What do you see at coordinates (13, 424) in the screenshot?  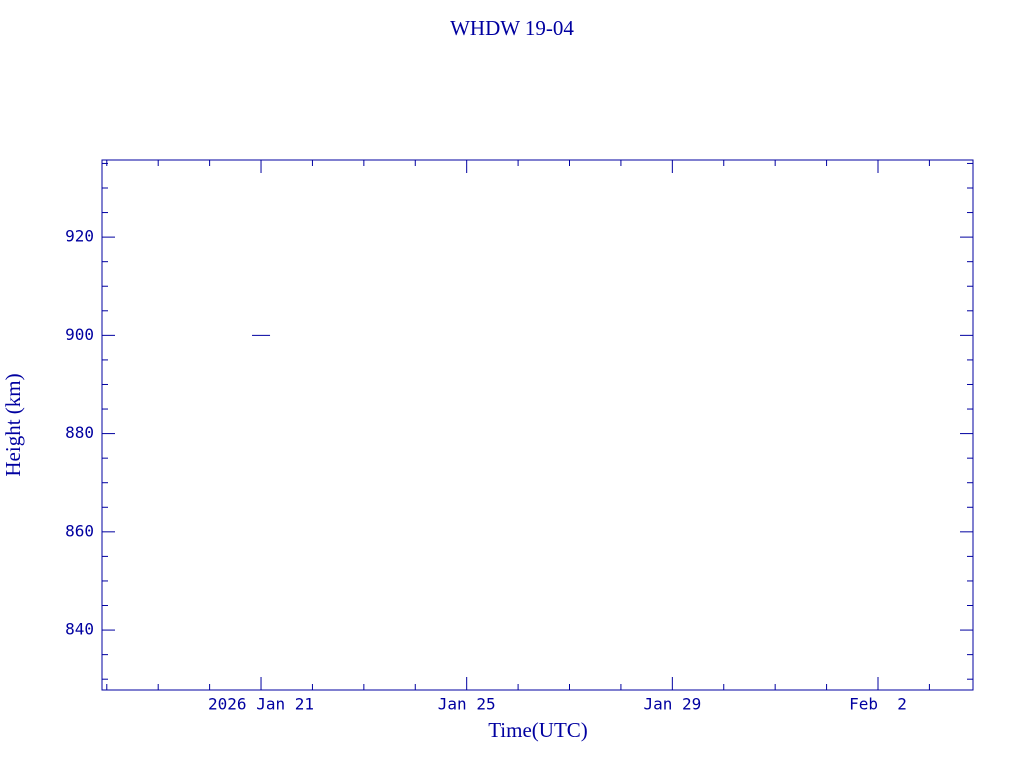 I see `y-axis-label: Height (km)` at bounding box center [13, 424].